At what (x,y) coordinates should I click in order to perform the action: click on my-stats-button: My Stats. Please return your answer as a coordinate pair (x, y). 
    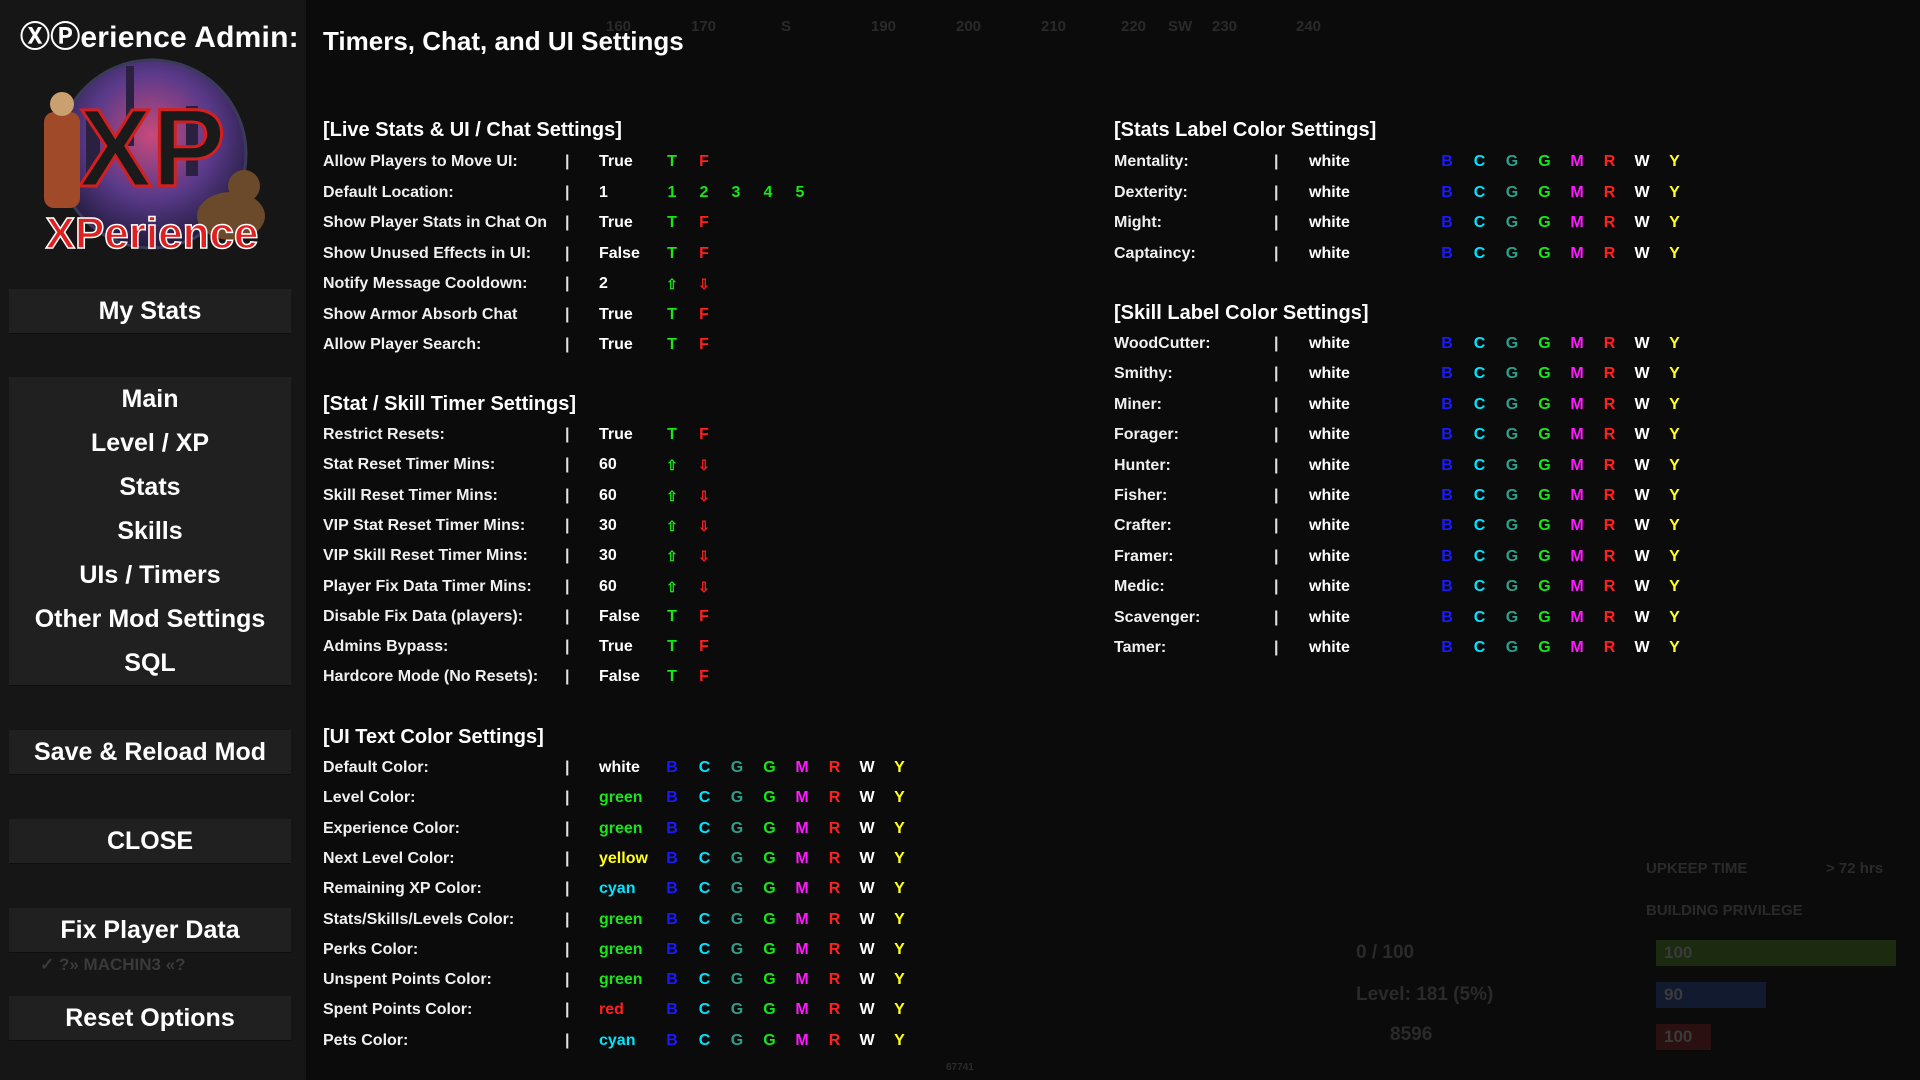
    Looking at the image, I should click on (150, 311).